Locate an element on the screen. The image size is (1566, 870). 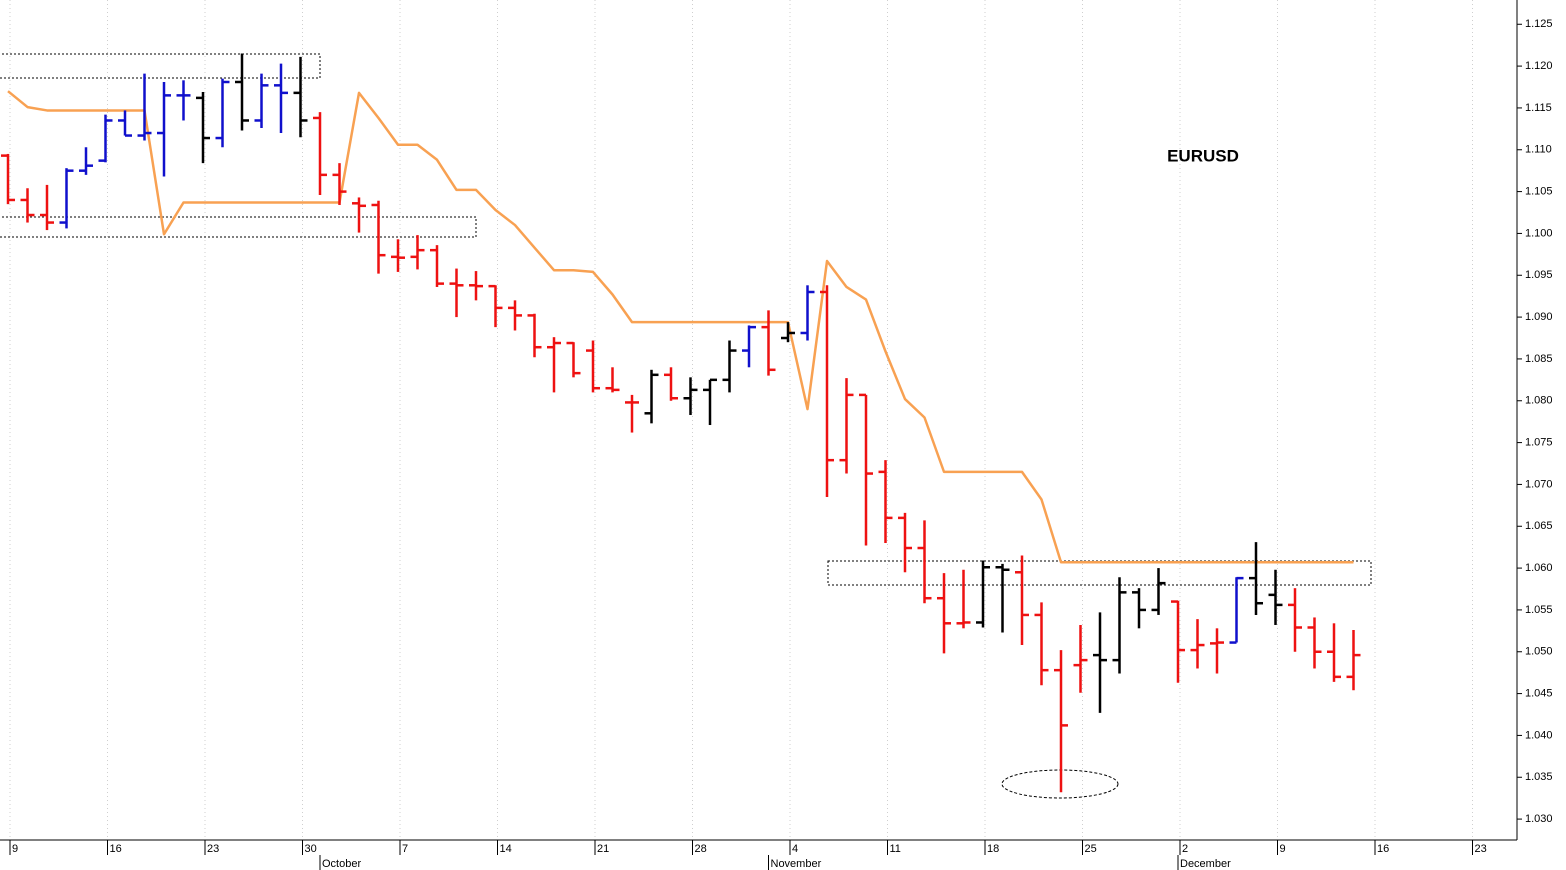
y-tick-label: 1.035 is located at coordinates (1539, 777).